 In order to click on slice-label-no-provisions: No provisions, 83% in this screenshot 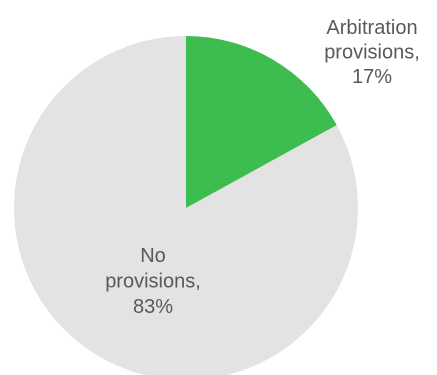, I will do `click(153, 281)`.